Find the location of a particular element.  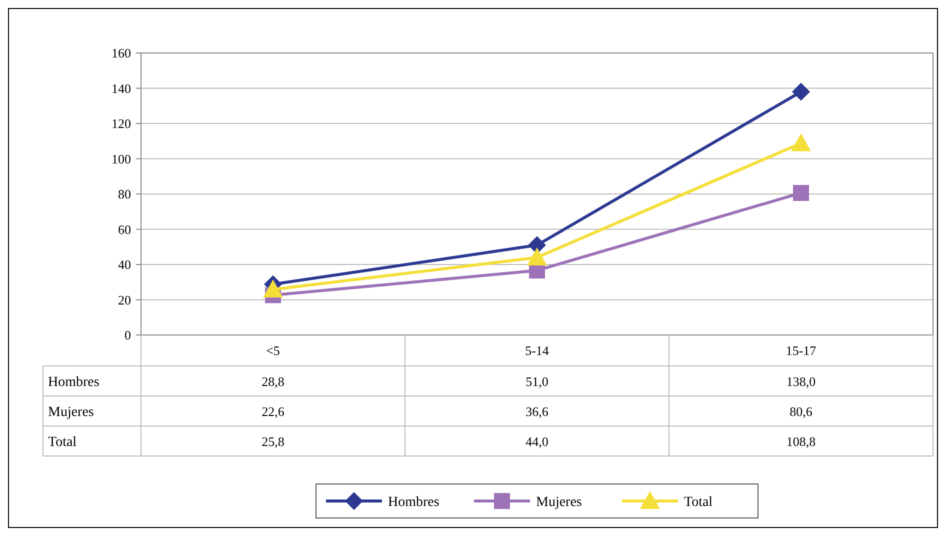

legend-label: Mujeres is located at coordinates (559, 502).